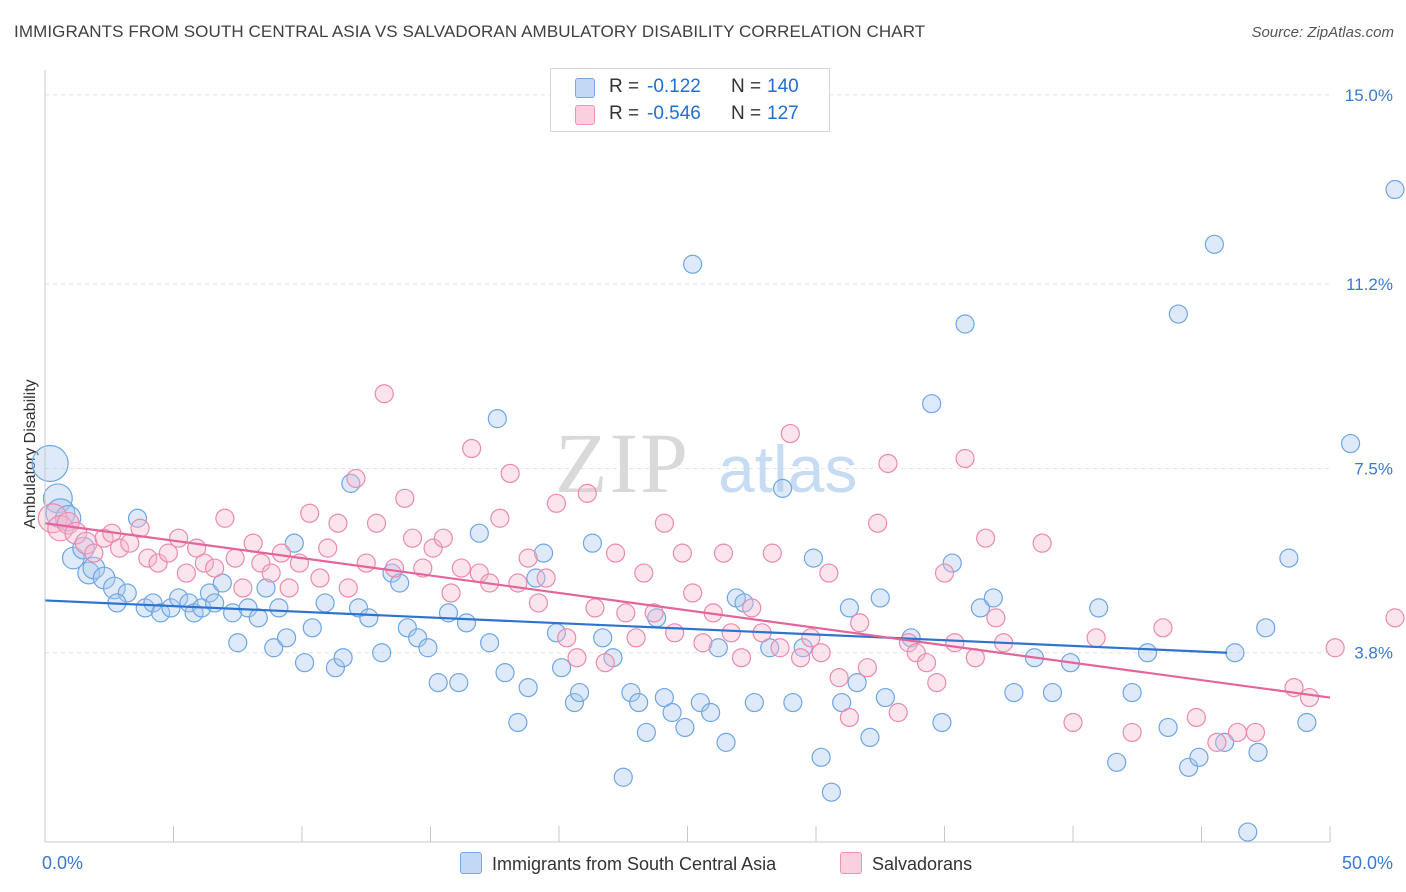  I want to click on x-tick-label-1: 50.0%, so click(1367, 863).